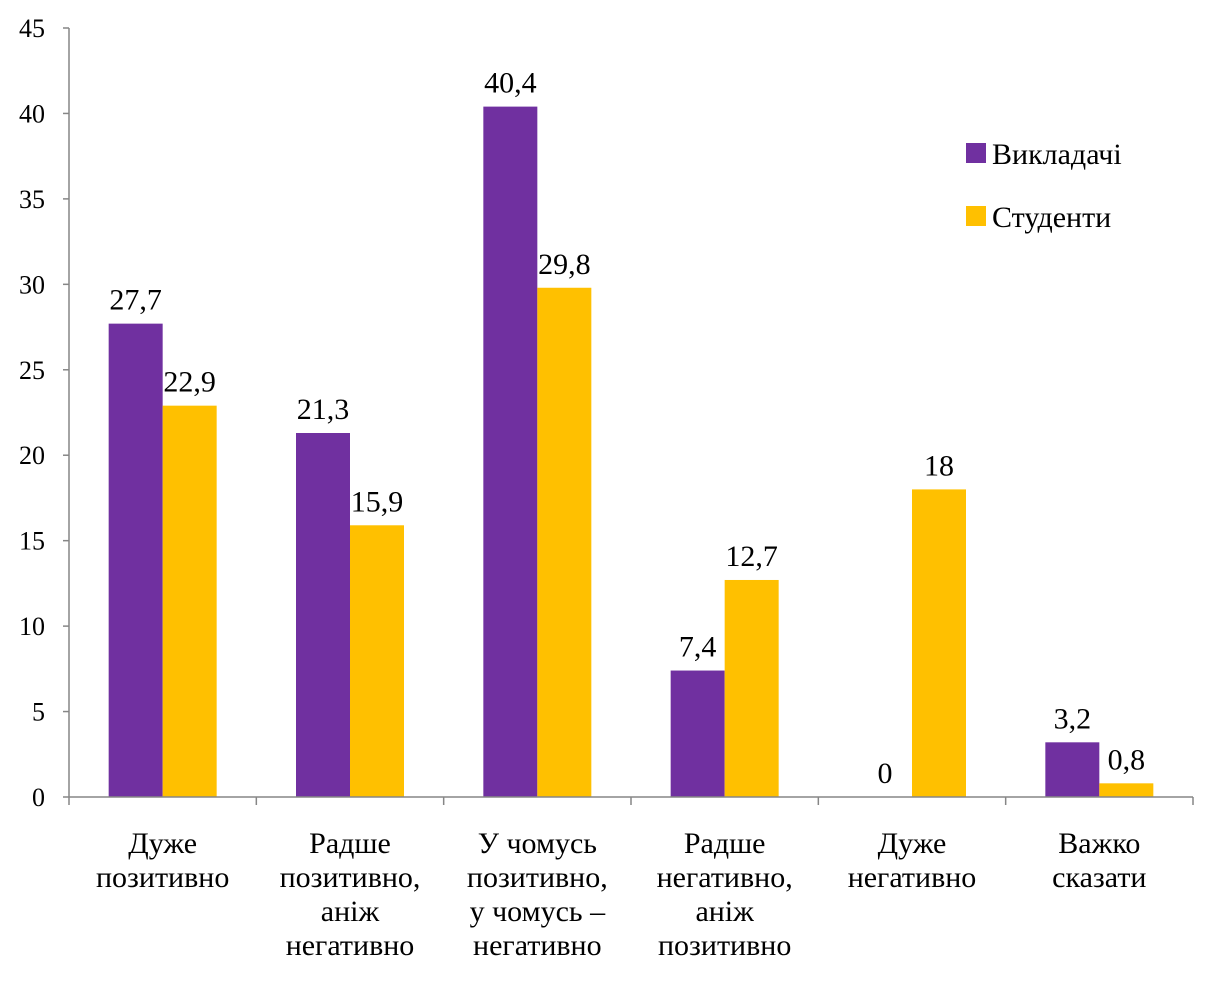 The width and height of the screenshot is (1205, 983). What do you see at coordinates (725, 877) in the screenshot?
I see `x-category-label-line: негативно,` at bounding box center [725, 877].